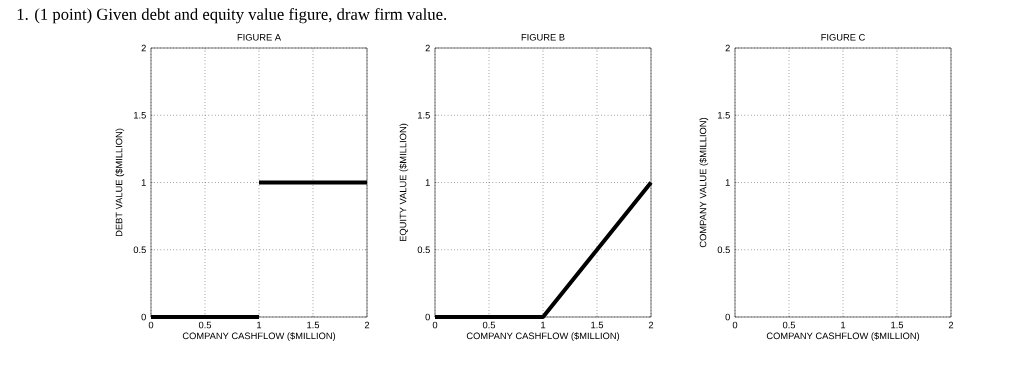 This screenshot has width=1024, height=369. I want to click on chart-title: FIGURE C, so click(843, 37).